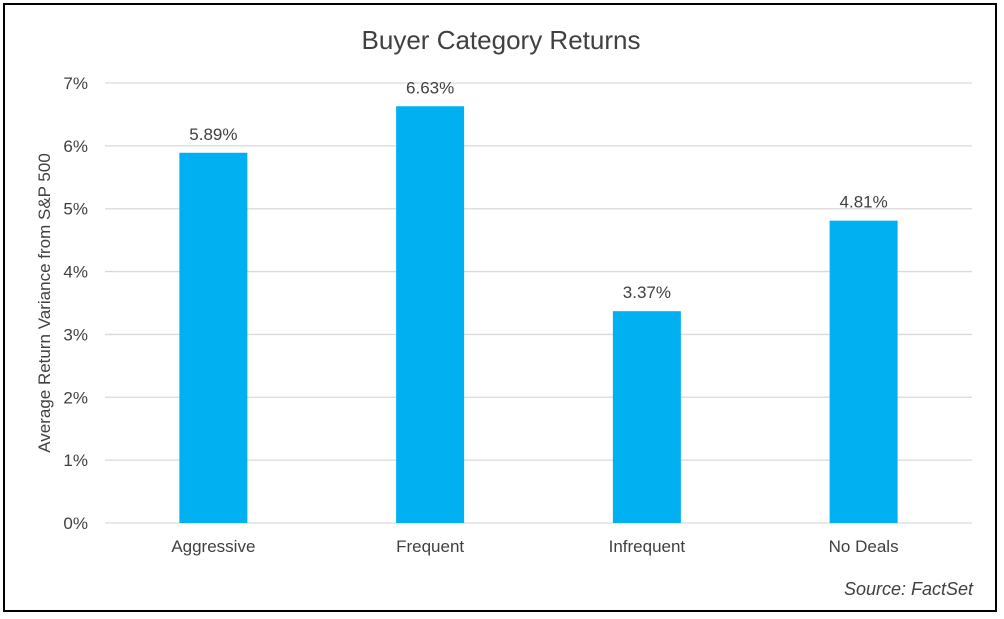  Describe the element at coordinates (647, 546) in the screenshot. I see `x-tick-label: Infrequent` at that location.